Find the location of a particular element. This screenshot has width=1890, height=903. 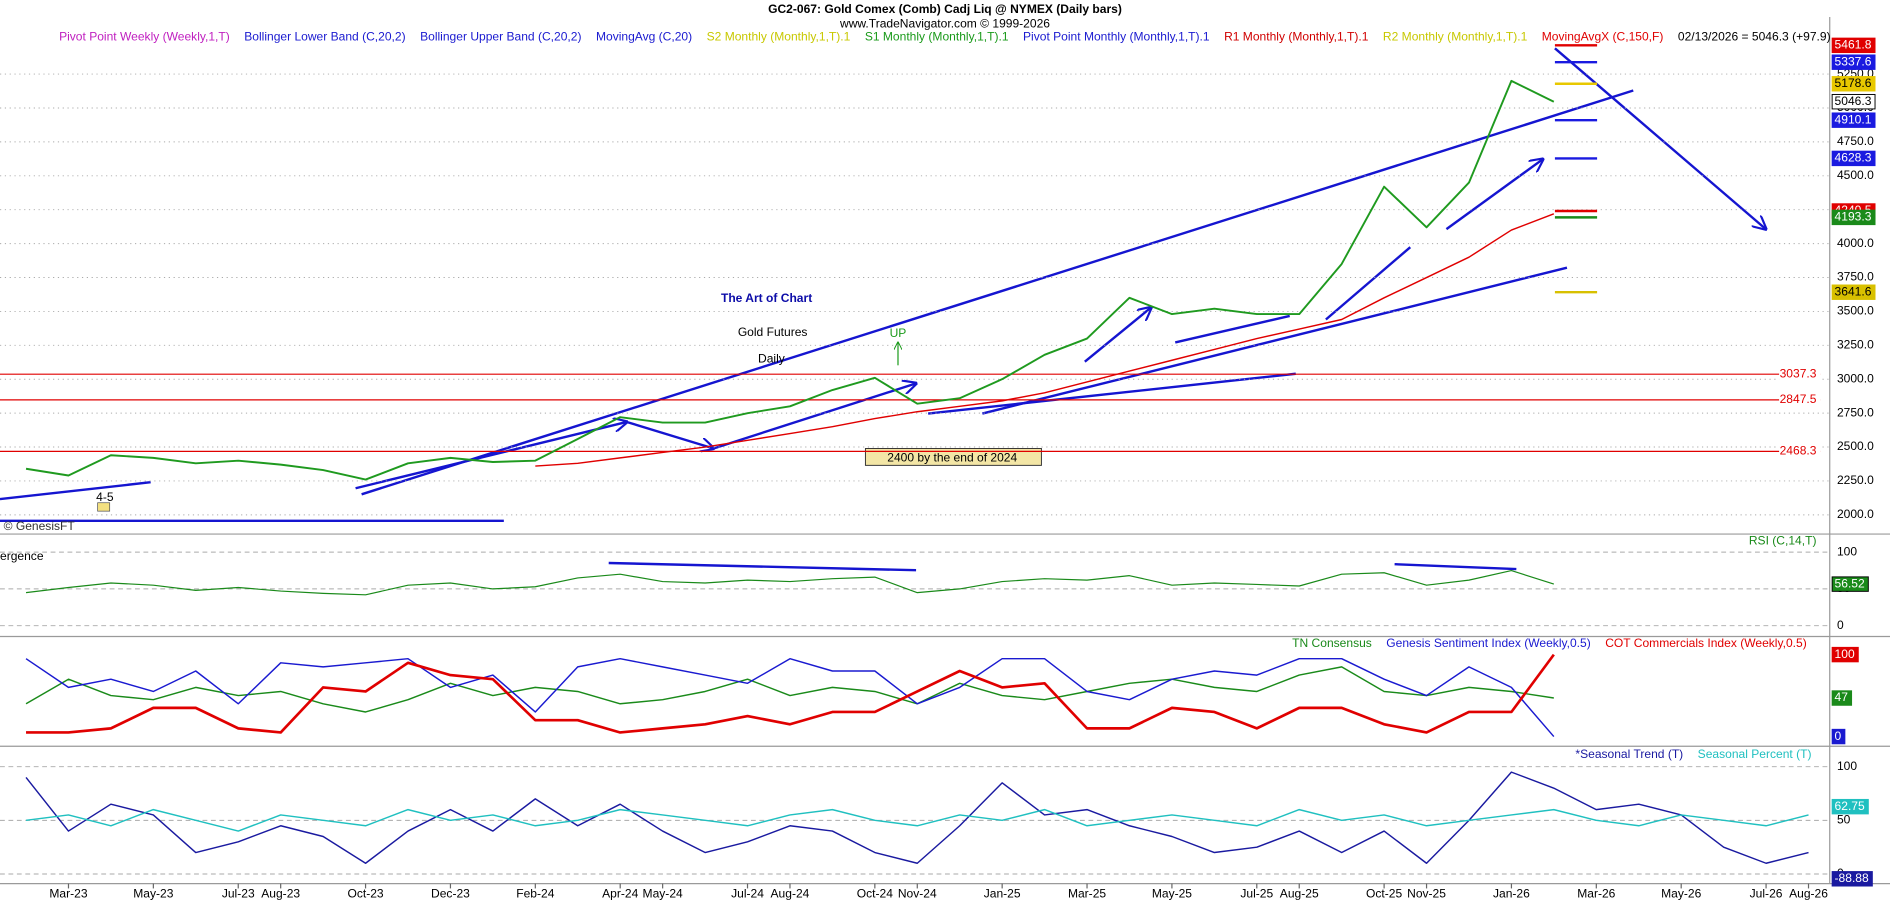

divergence-label: ergence is located at coordinates (22, 556).